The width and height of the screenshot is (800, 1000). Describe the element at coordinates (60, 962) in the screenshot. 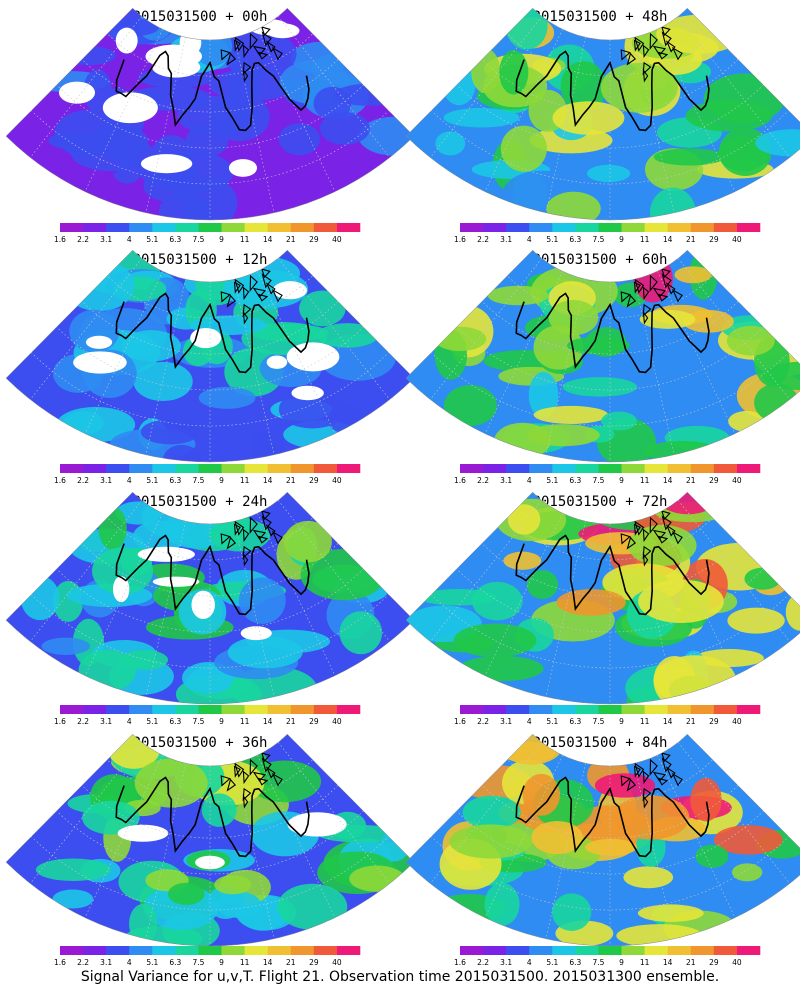

I see `colorbar-label: 1.6` at that location.